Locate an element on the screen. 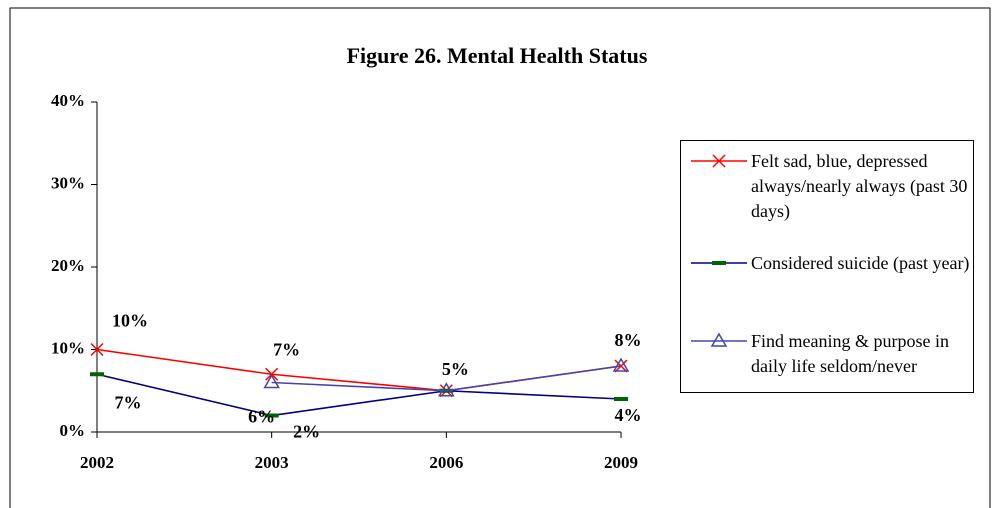 This screenshot has height=508, width=995. chart-title: Figure 26. Mental Health Status is located at coordinates (497, 55).